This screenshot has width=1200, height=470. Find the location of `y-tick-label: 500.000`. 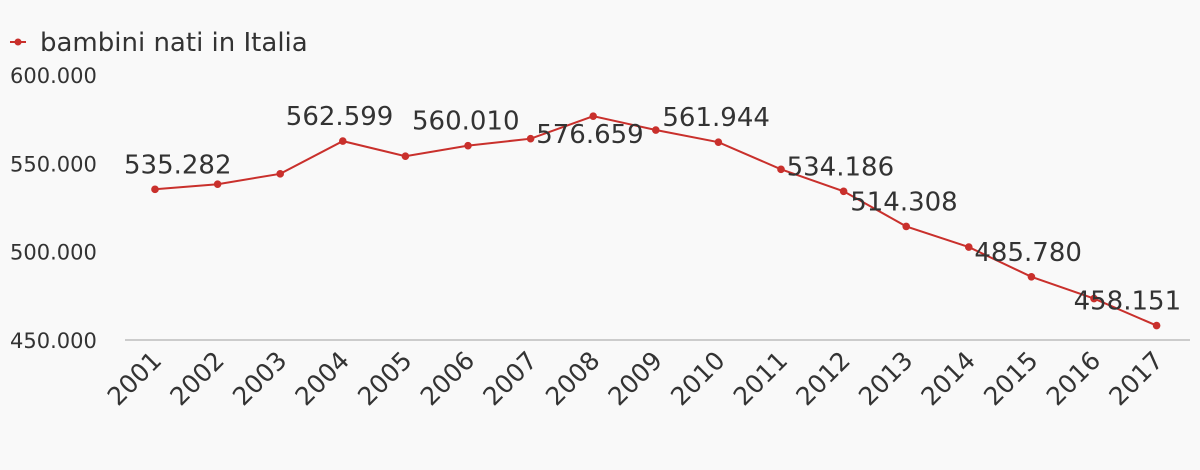

y-tick-label: 500.000 is located at coordinates (53, 253).